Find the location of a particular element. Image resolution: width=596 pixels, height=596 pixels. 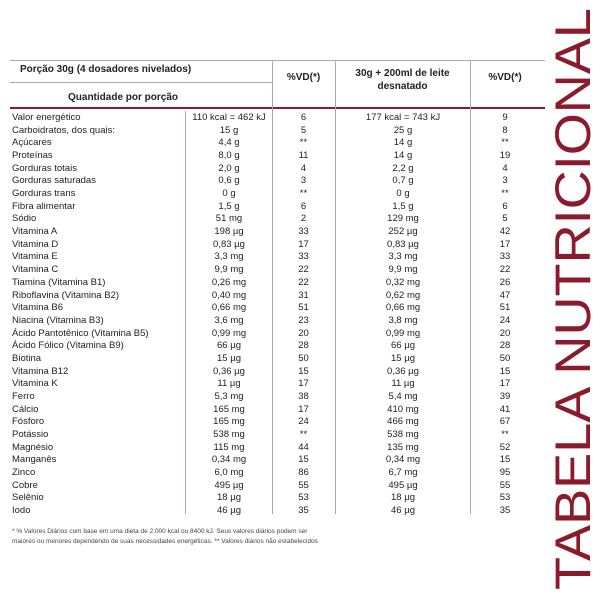

nutrient: Potássio is located at coordinates (30, 434).